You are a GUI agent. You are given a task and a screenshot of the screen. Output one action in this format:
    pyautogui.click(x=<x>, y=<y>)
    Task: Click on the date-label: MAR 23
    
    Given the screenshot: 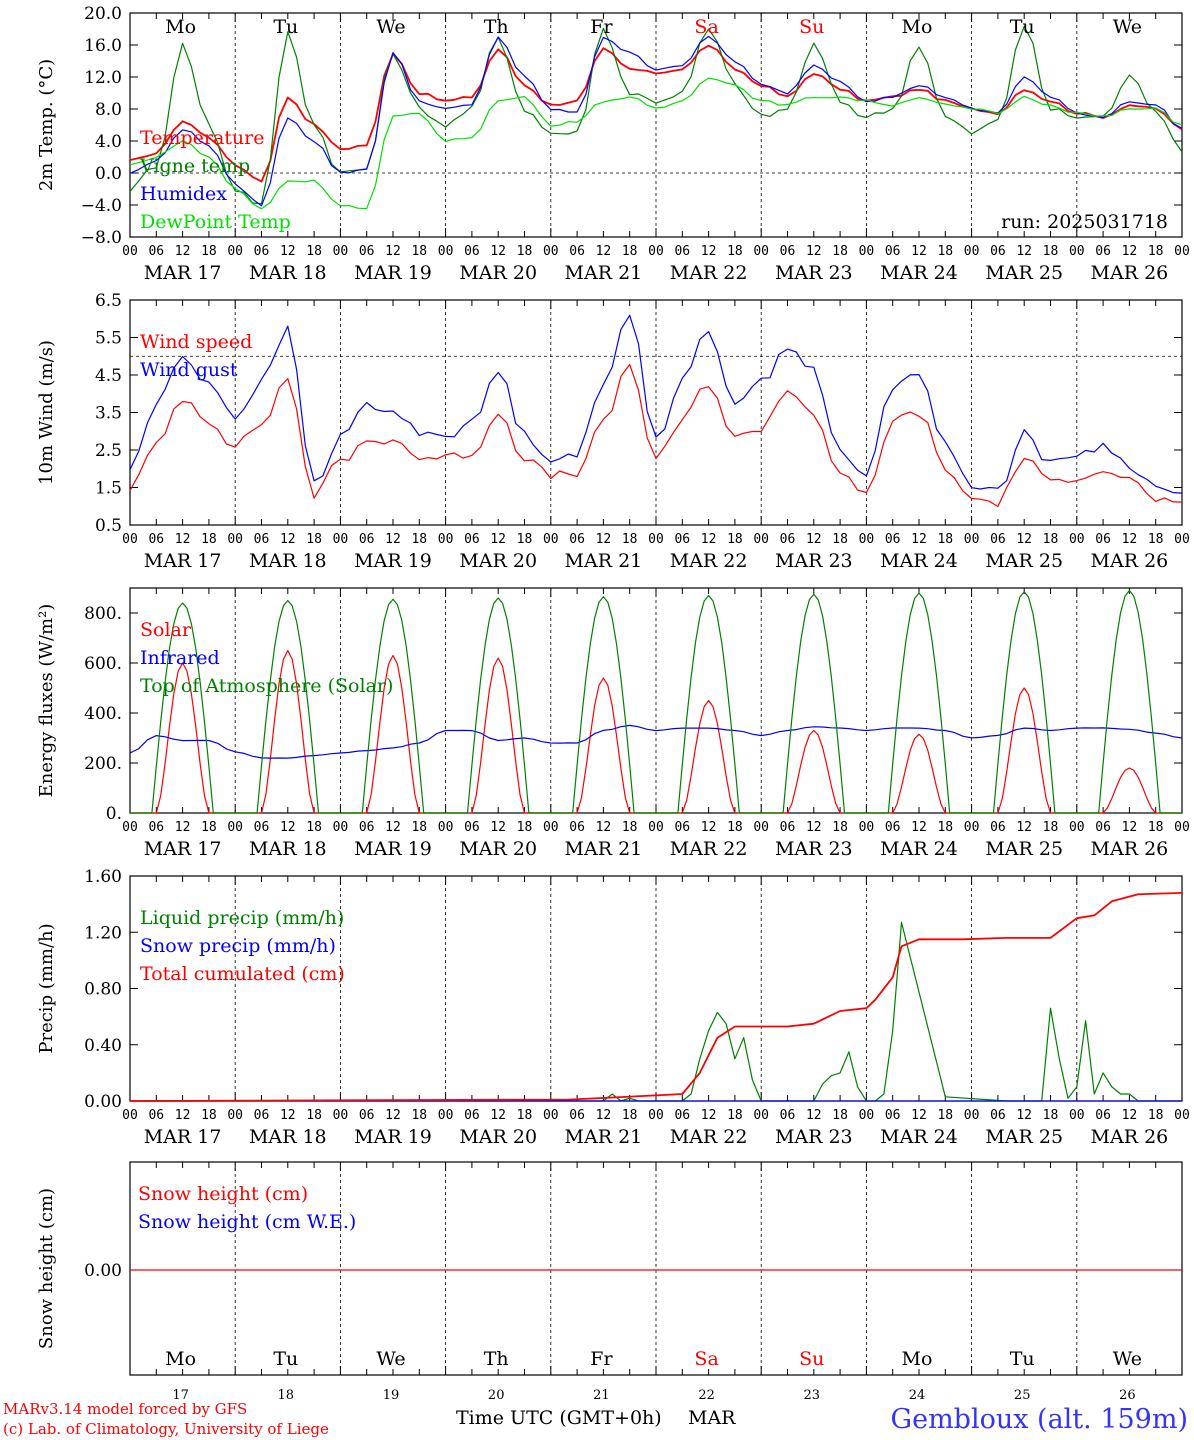 What is the action you would take?
    pyautogui.click(x=814, y=561)
    